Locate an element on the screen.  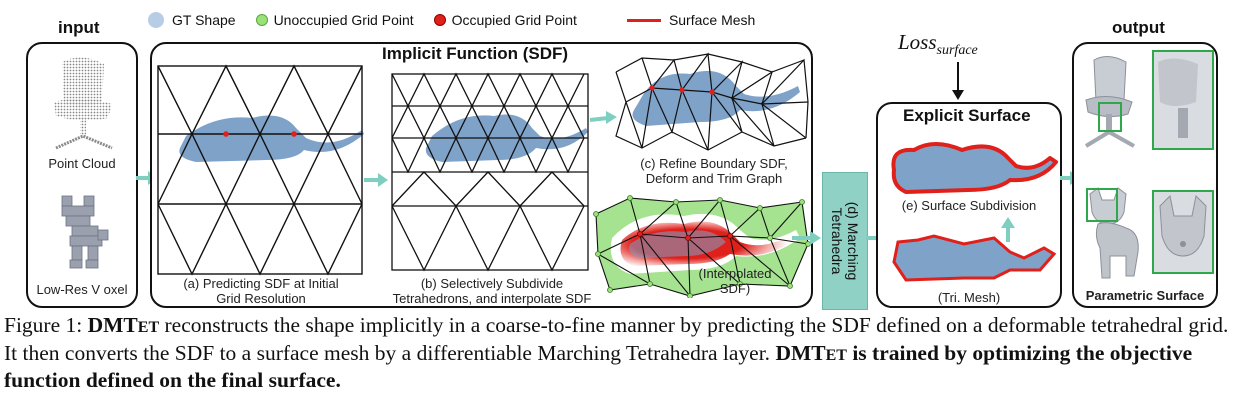
marching-line2: Tetrahedra is located at coordinates (837, 241).